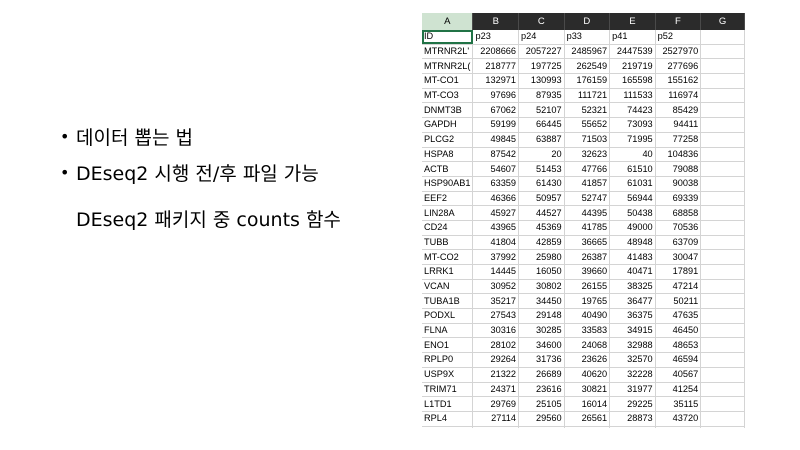 This screenshot has width=800, height=450. I want to click on value-cell: 30047, so click(678, 257).